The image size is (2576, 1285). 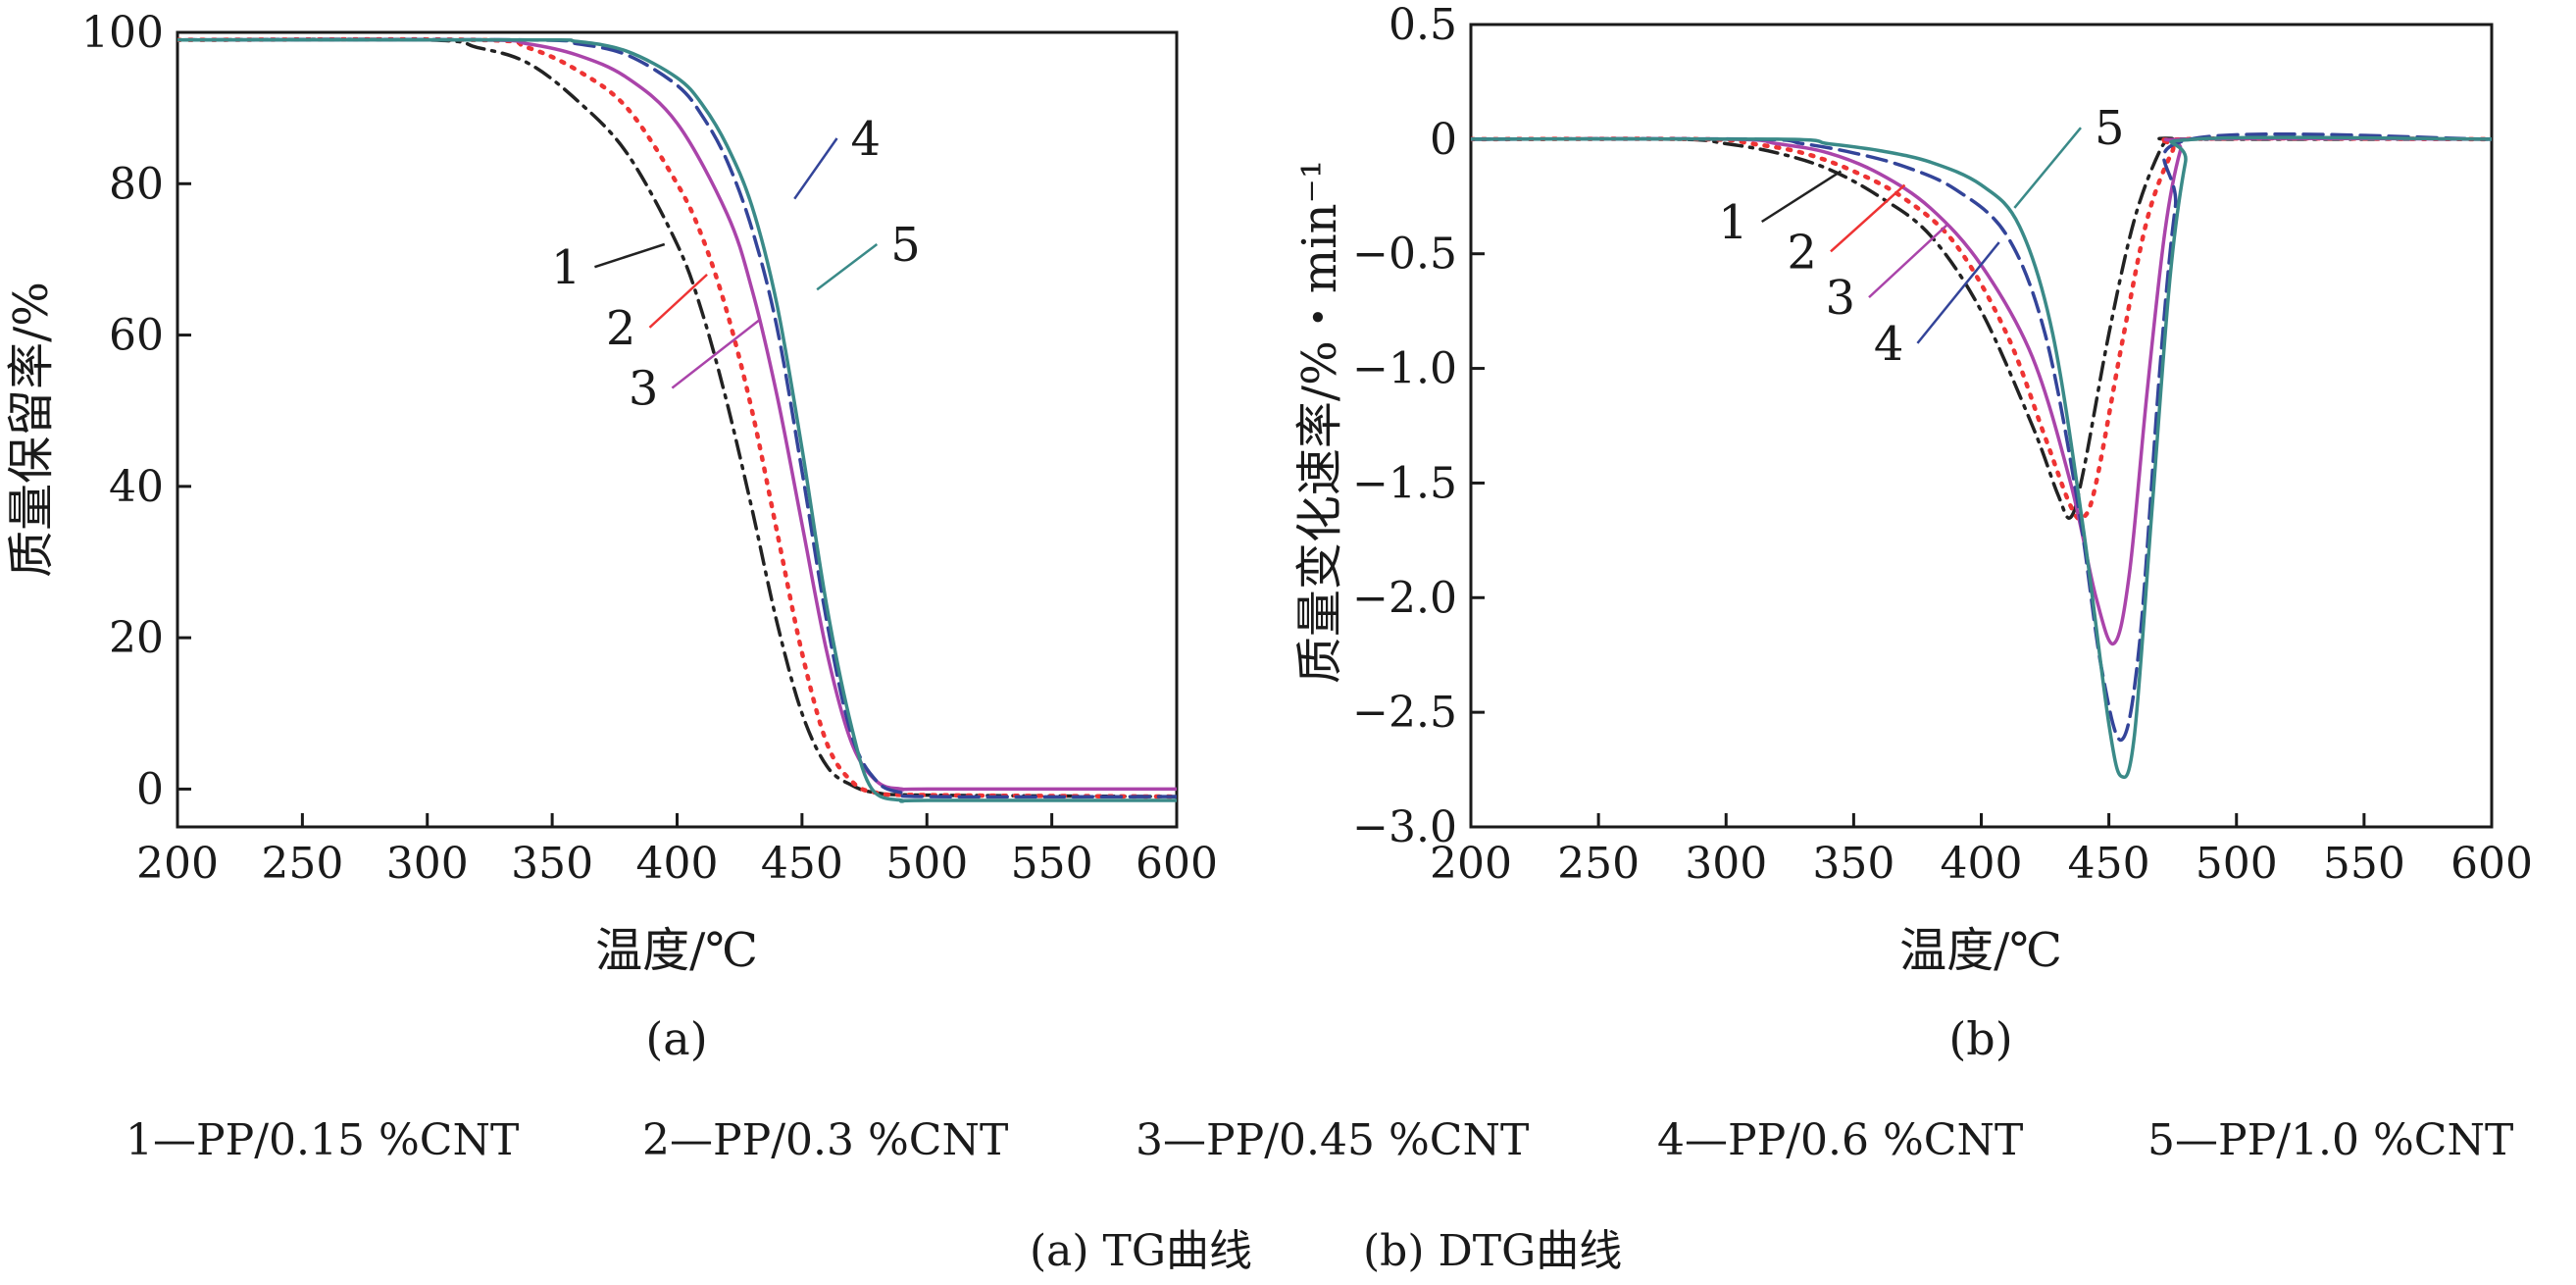 I want to click on panel-label: (b), so click(x=1980, y=1038).